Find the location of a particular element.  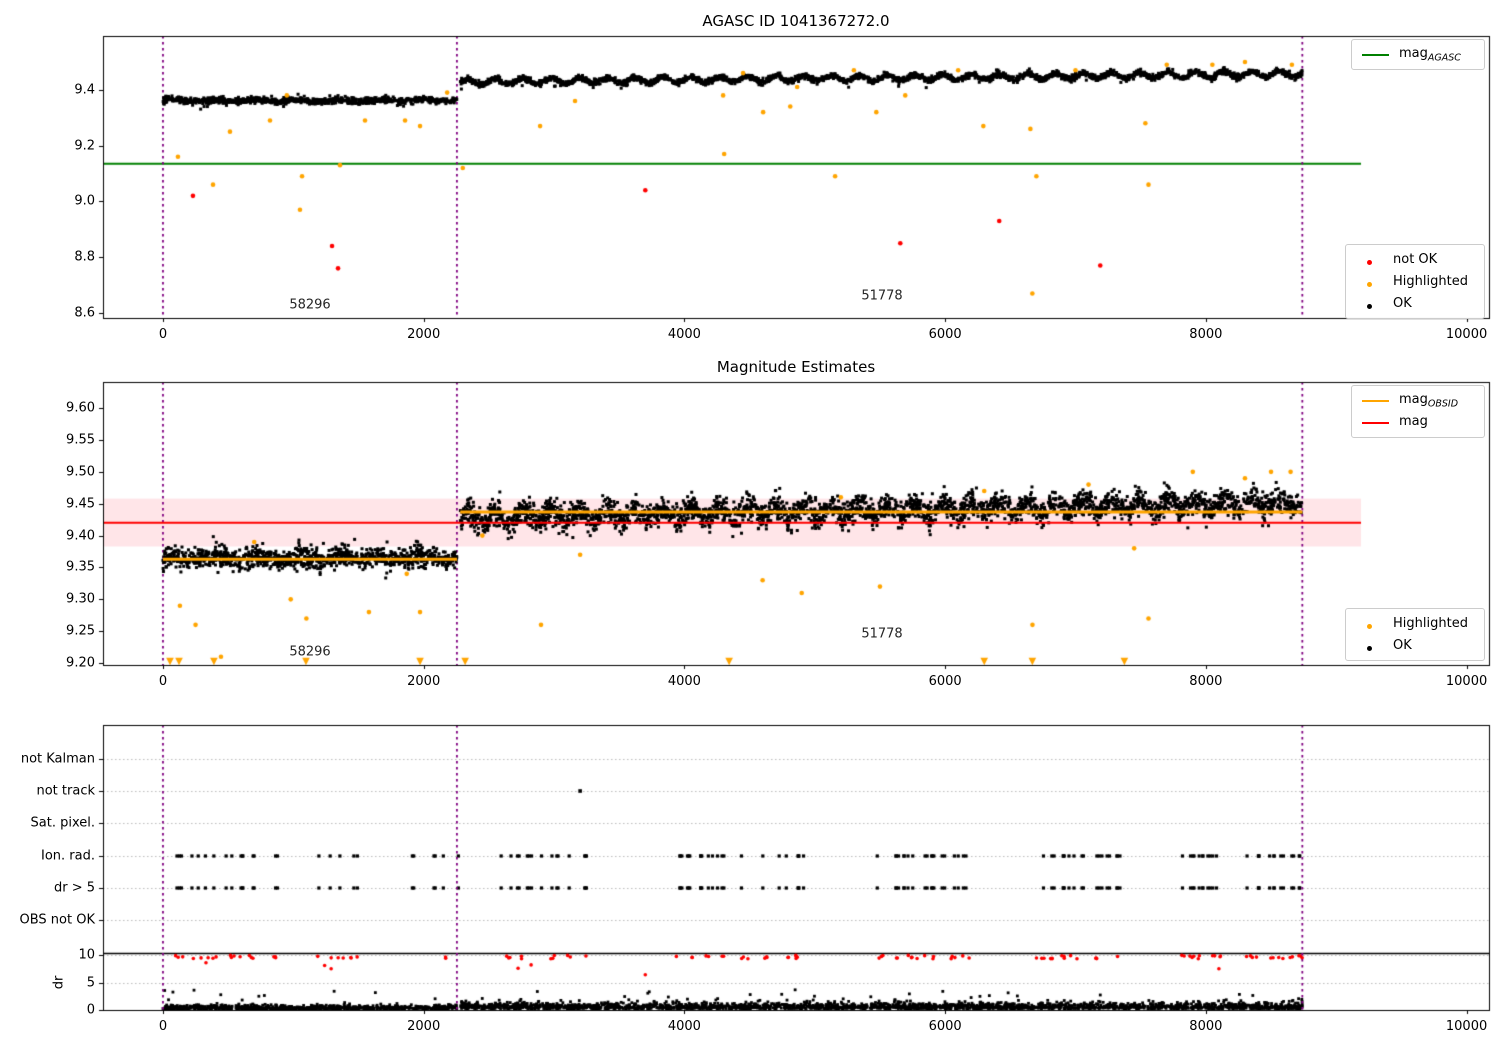

y-tick-label-top-plot: 8.6 is located at coordinates (84, 313).